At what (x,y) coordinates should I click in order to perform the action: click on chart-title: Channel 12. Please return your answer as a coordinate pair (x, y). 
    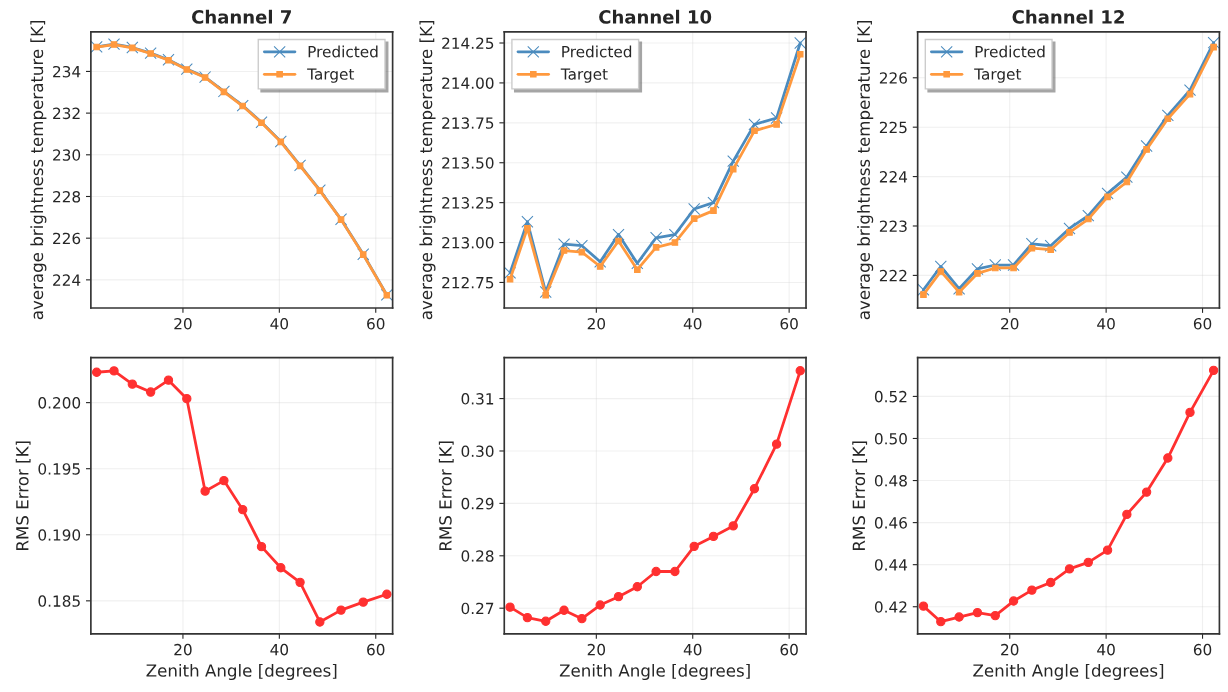
    Looking at the image, I should click on (1068, 16).